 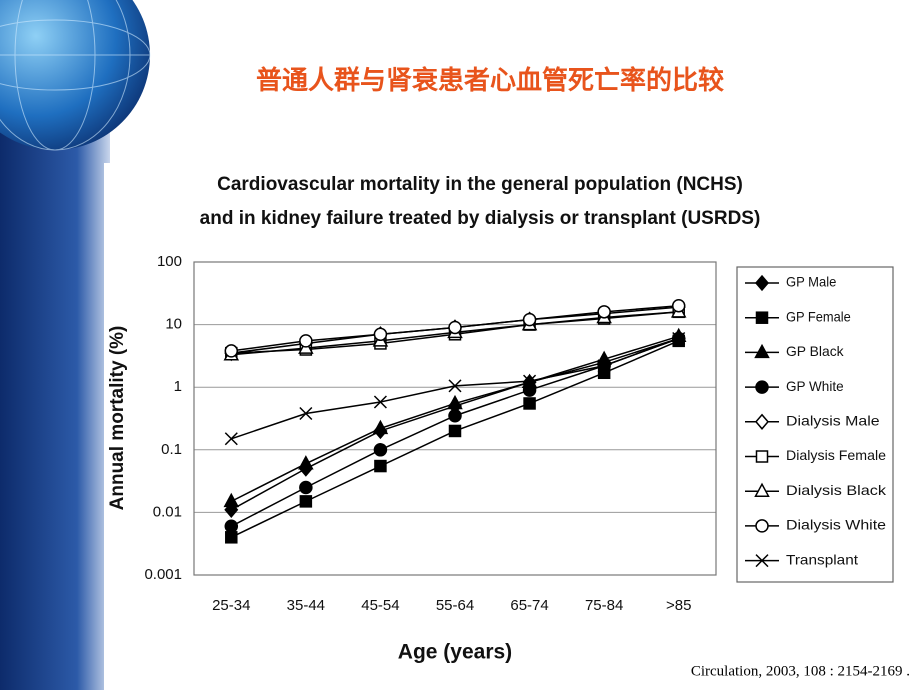 I want to click on x-tick-label: 25-34, so click(x=231, y=605).